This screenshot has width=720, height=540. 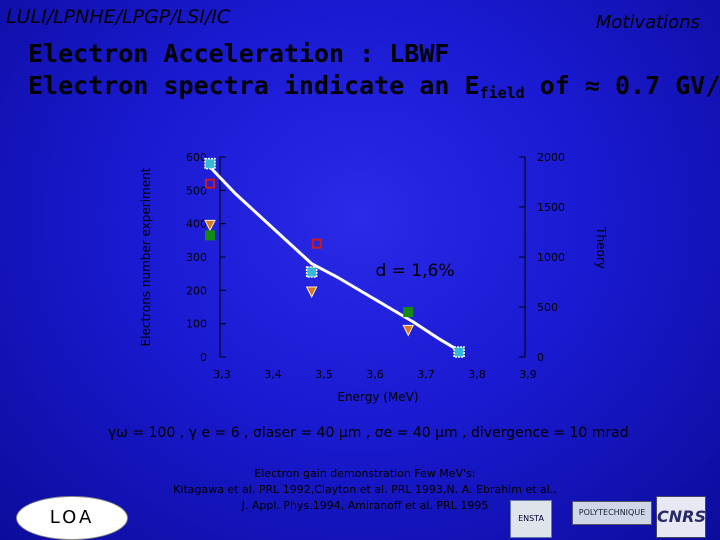 What do you see at coordinates (222, 374) in the screenshot?
I see `x-tick-label: 3,3` at bounding box center [222, 374].